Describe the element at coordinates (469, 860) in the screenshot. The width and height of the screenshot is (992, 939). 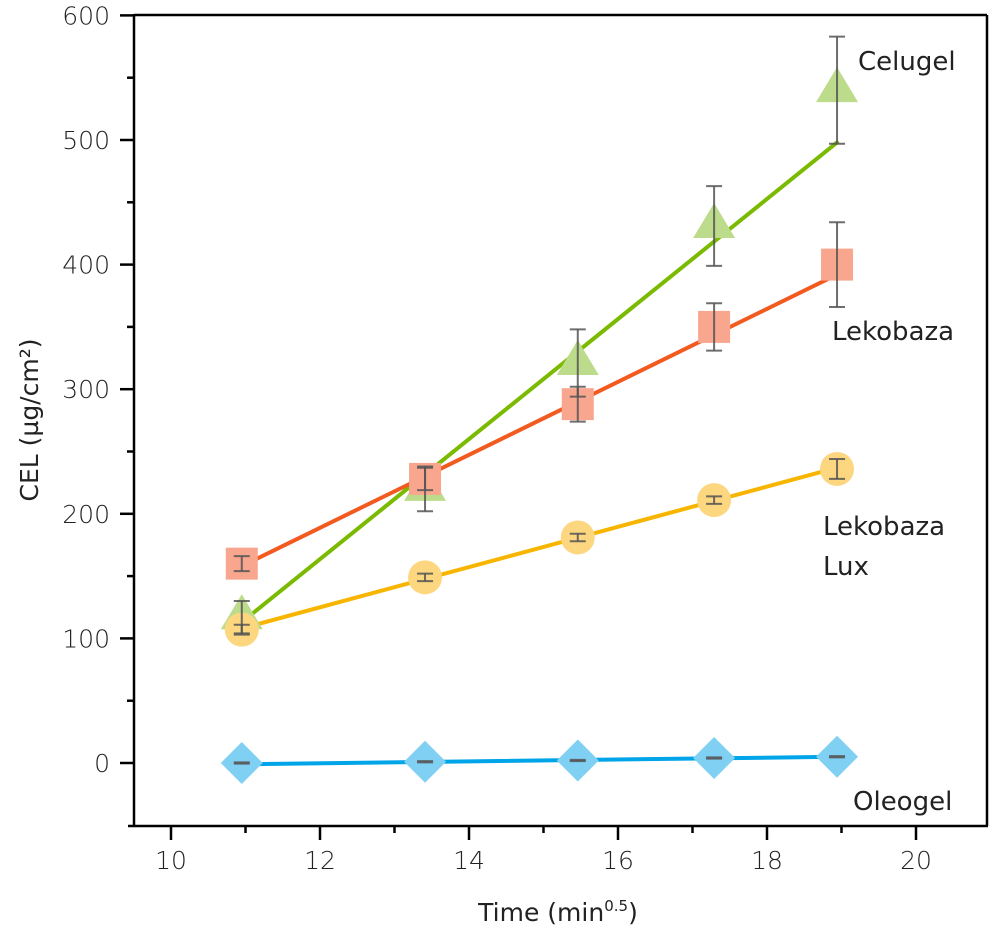
I see `x-tick-label: 14` at that location.